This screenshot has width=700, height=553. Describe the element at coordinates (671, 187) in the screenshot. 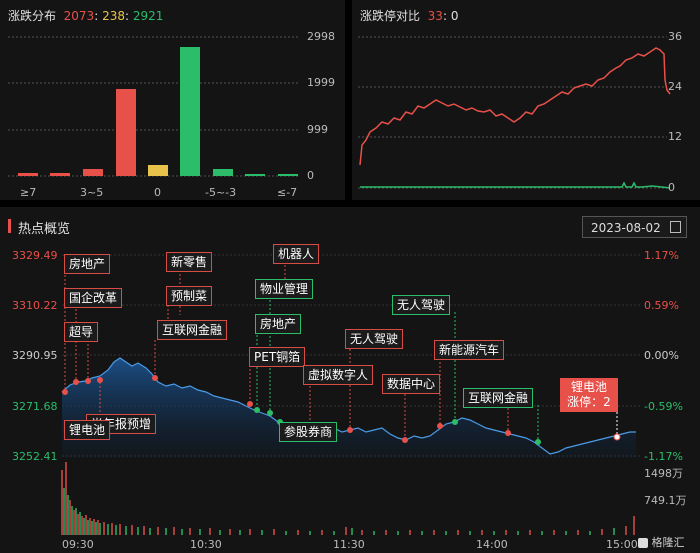

I see `limit-ytick-4: 0` at that location.